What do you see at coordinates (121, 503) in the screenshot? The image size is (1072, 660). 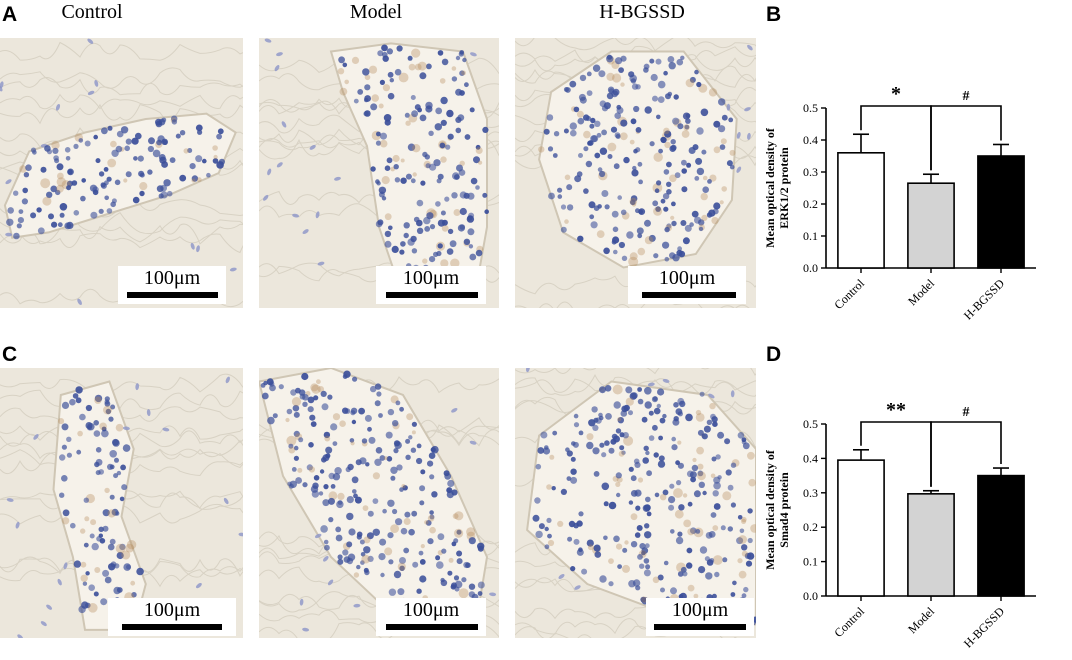 I see `micrograph-smad4-control` at bounding box center [121, 503].